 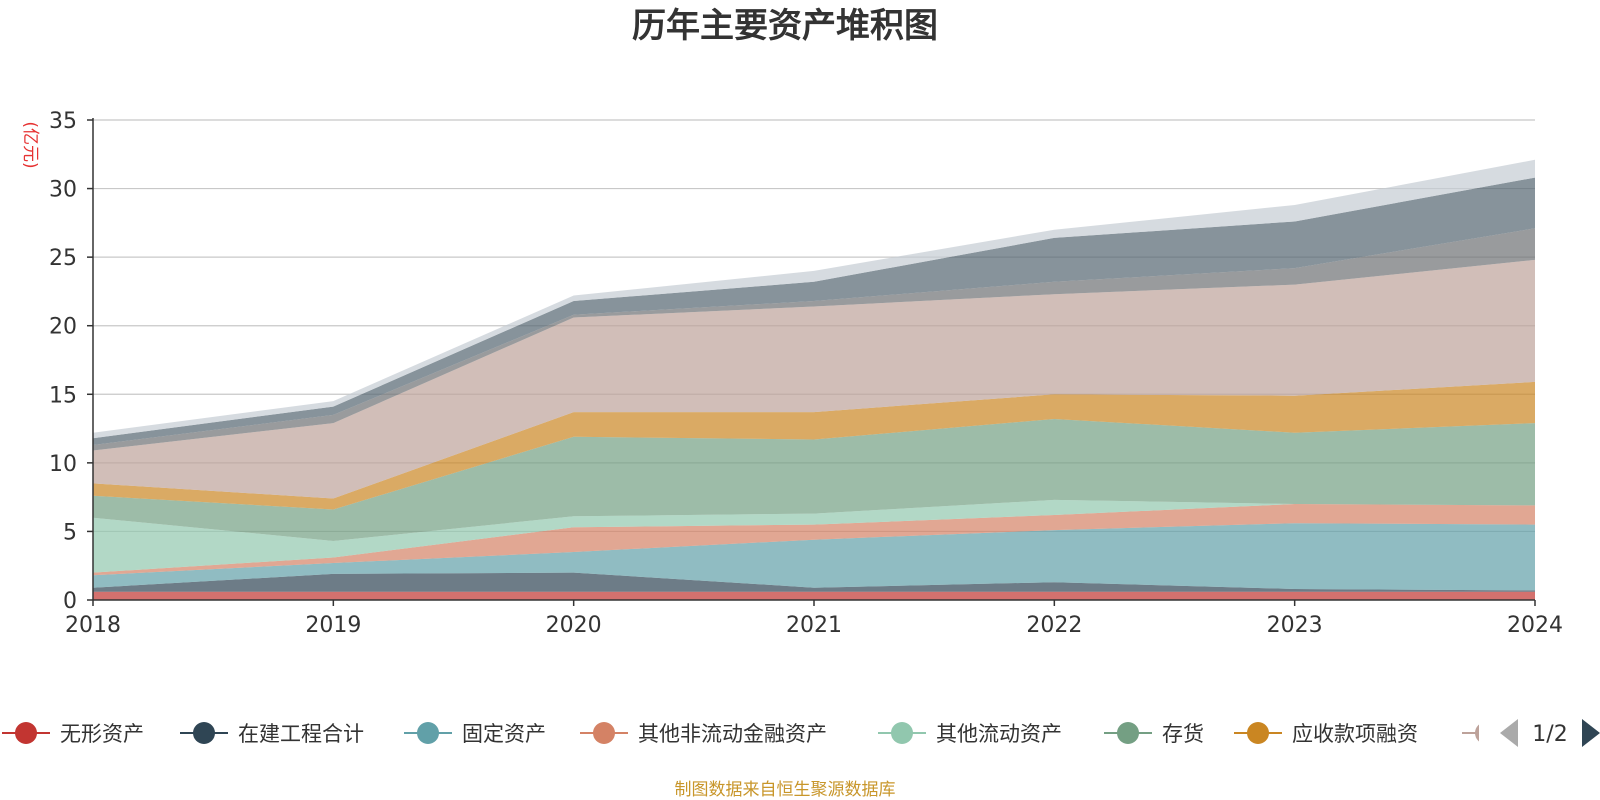 I want to click on legend-item-partial, so click(x=1486, y=733).